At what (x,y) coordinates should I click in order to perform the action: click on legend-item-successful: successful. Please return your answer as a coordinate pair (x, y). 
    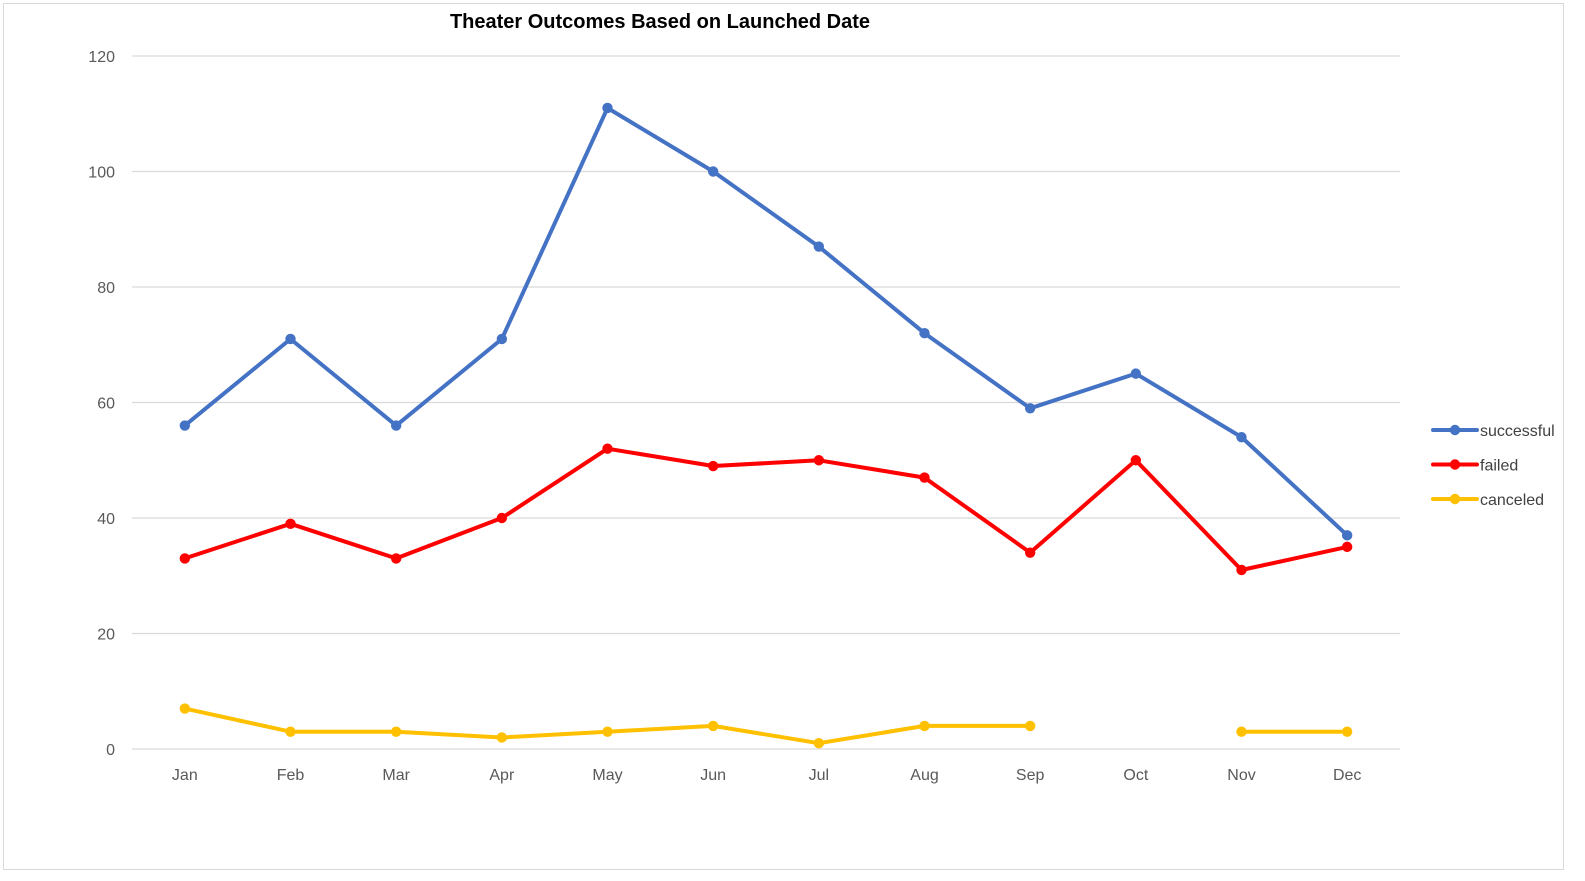
    Looking at the image, I should click on (1493, 431).